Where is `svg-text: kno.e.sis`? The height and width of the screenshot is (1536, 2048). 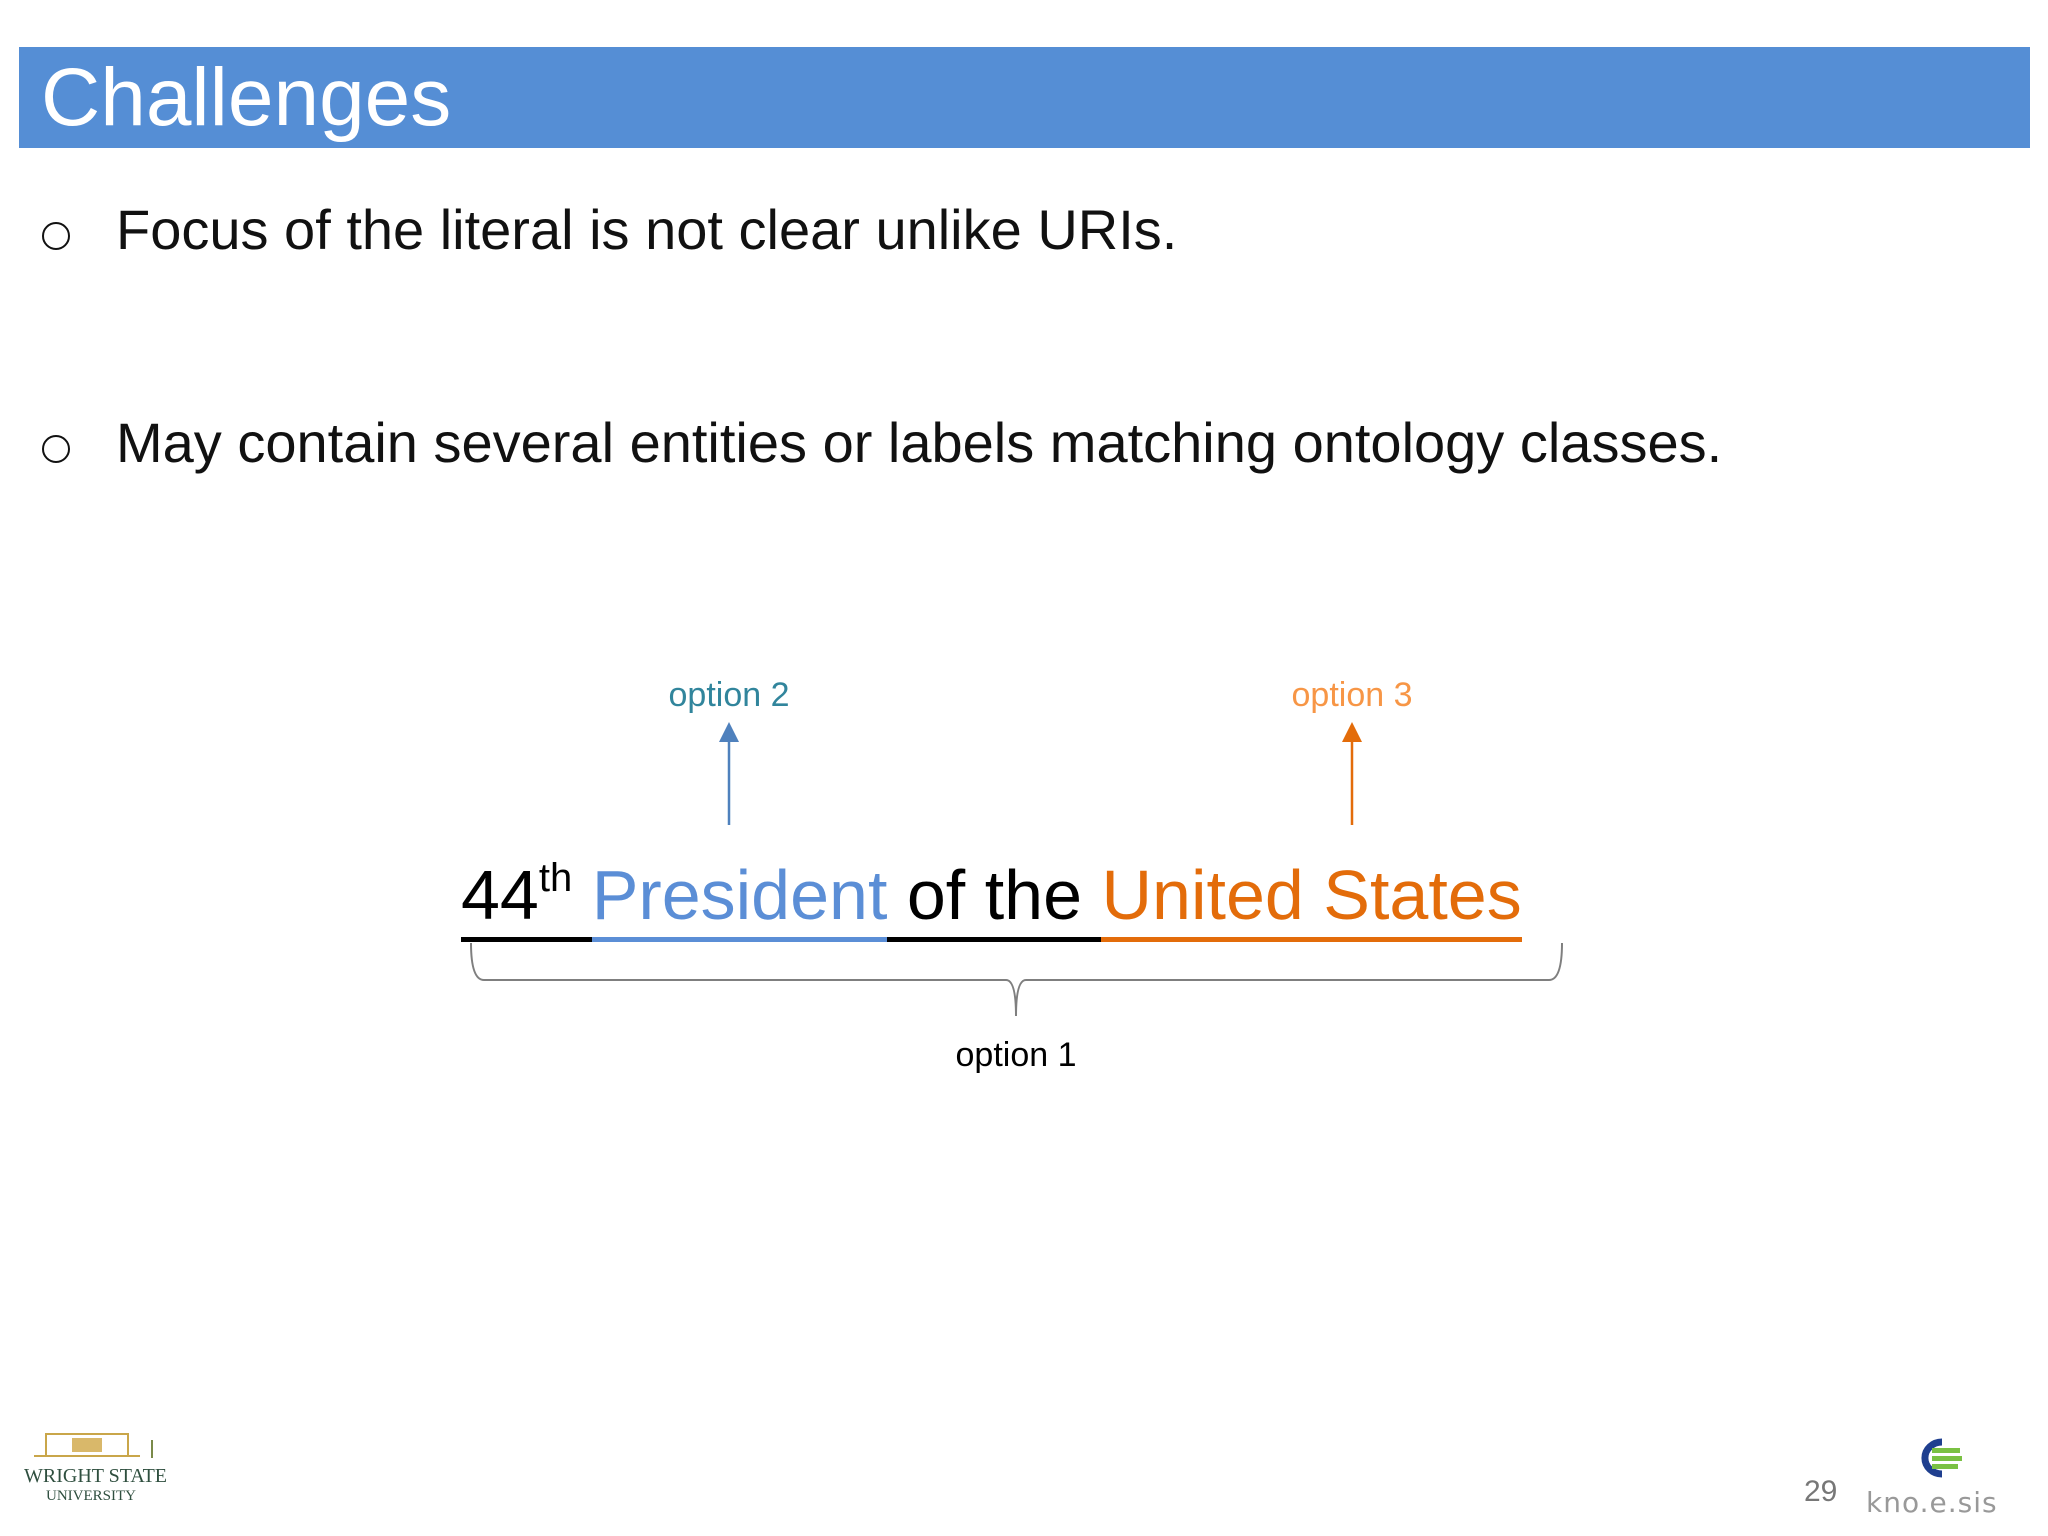
svg-text: kno.e.sis is located at coordinates (1932, 1502).